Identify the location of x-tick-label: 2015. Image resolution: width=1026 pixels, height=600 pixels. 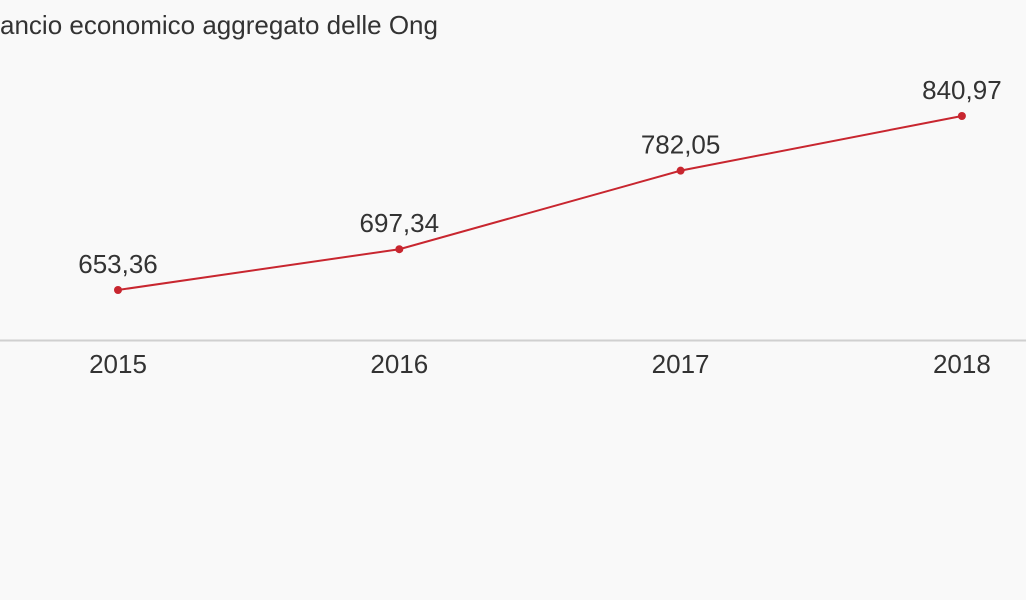
(118, 364).